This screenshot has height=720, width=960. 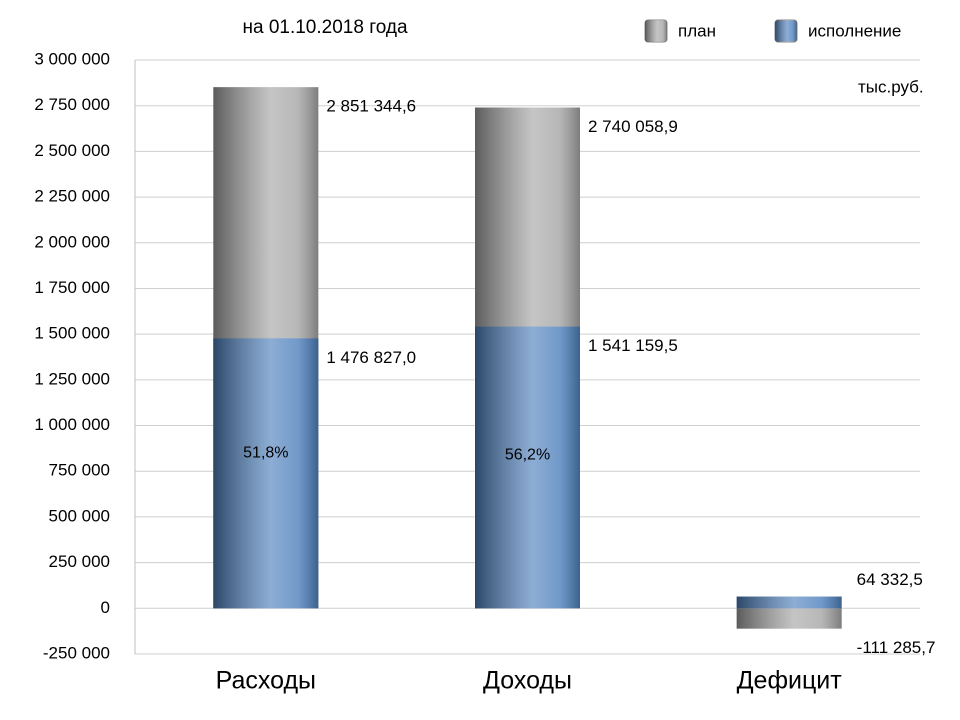 What do you see at coordinates (72, 424) in the screenshot?
I see `y-tick-label: 1 000 000` at bounding box center [72, 424].